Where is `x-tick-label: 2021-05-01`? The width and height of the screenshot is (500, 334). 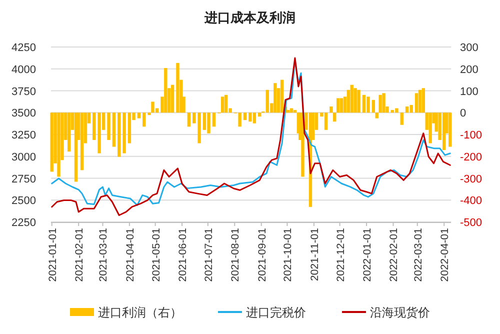 x-tick-label: 2021-05-01 is located at coordinates (156, 255).